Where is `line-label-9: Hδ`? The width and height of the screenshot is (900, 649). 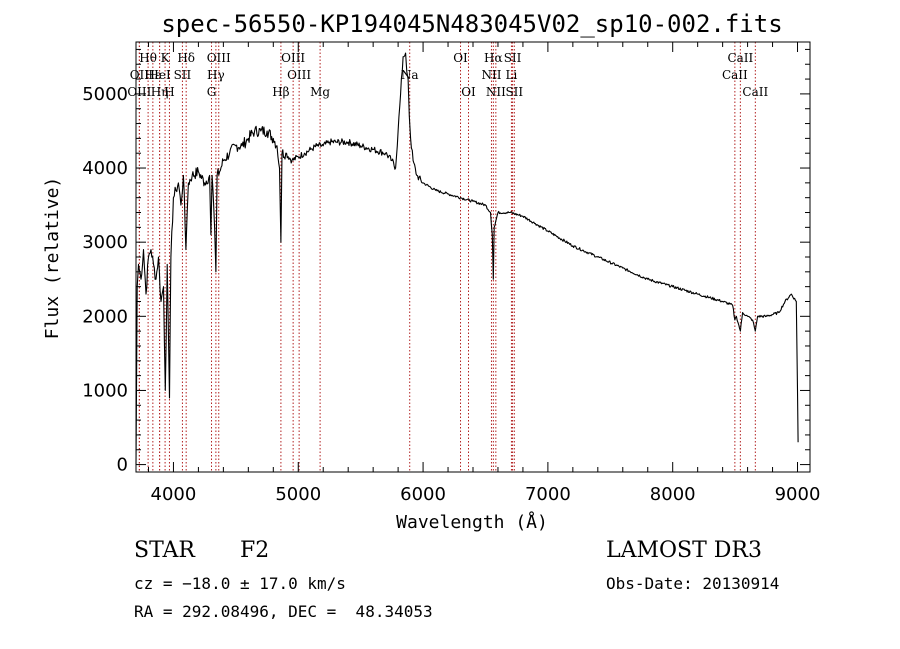 line-label-9: Hδ is located at coordinates (186, 58).